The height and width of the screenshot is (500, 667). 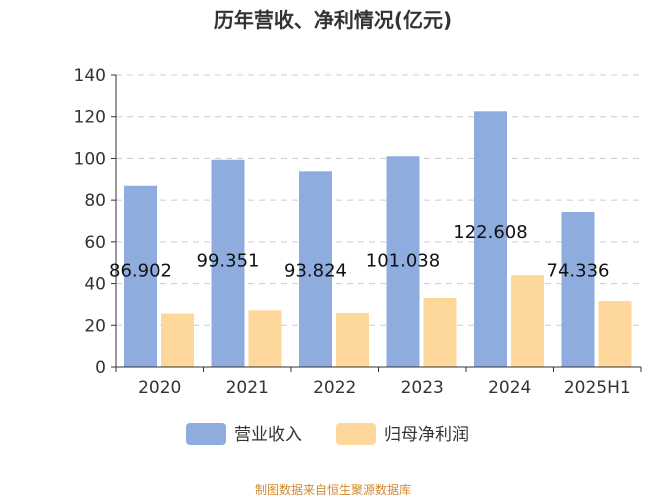 I want to click on chart-title: 历年营收、净利情况(亿元), so click(x=333, y=20).